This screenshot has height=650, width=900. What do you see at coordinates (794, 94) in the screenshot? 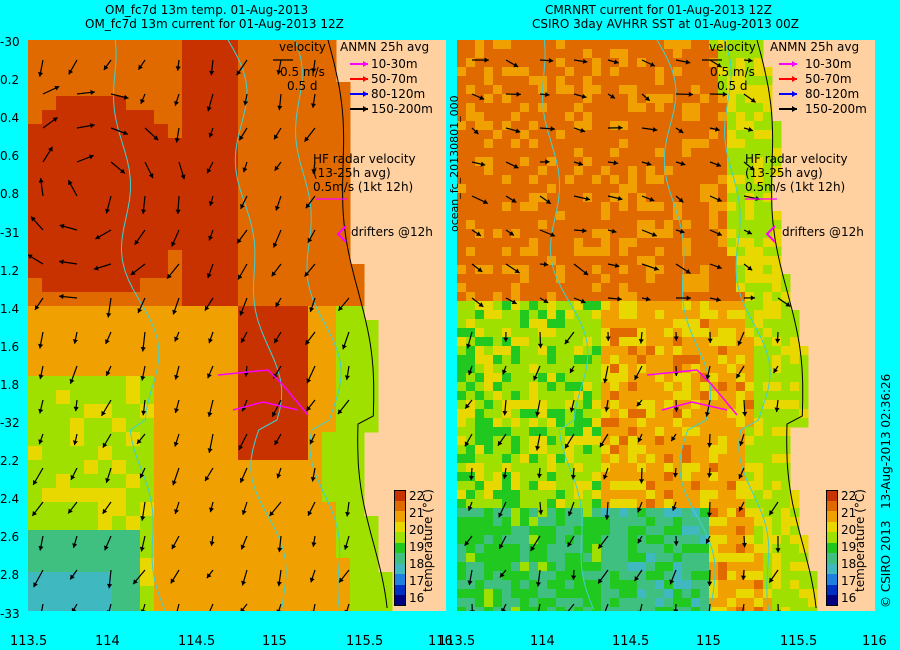
I see `legend-arrowhead` at bounding box center [794, 94].